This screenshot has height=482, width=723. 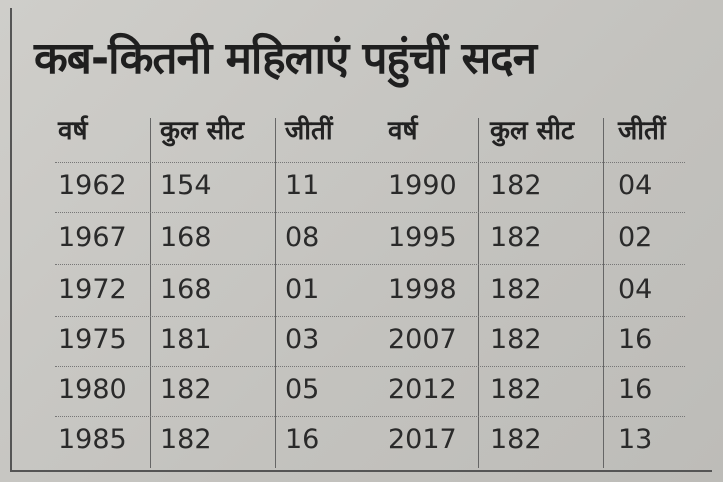 What do you see at coordinates (92, 389) in the screenshot?
I see `table-cell: 1980` at bounding box center [92, 389].